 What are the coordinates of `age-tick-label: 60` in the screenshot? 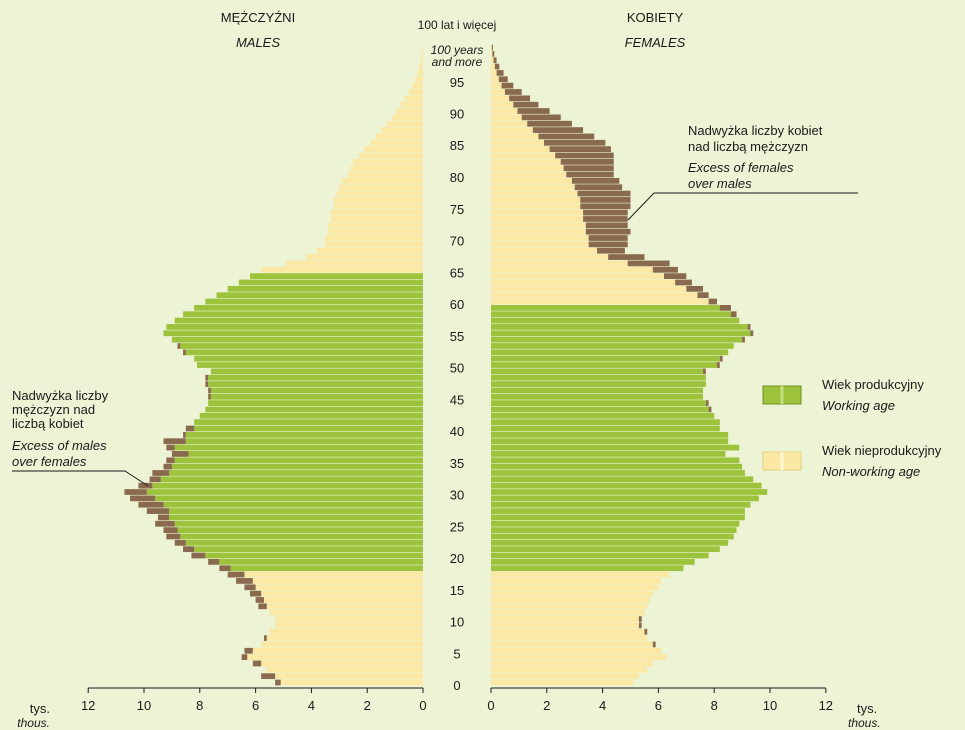 It's located at (457, 304).